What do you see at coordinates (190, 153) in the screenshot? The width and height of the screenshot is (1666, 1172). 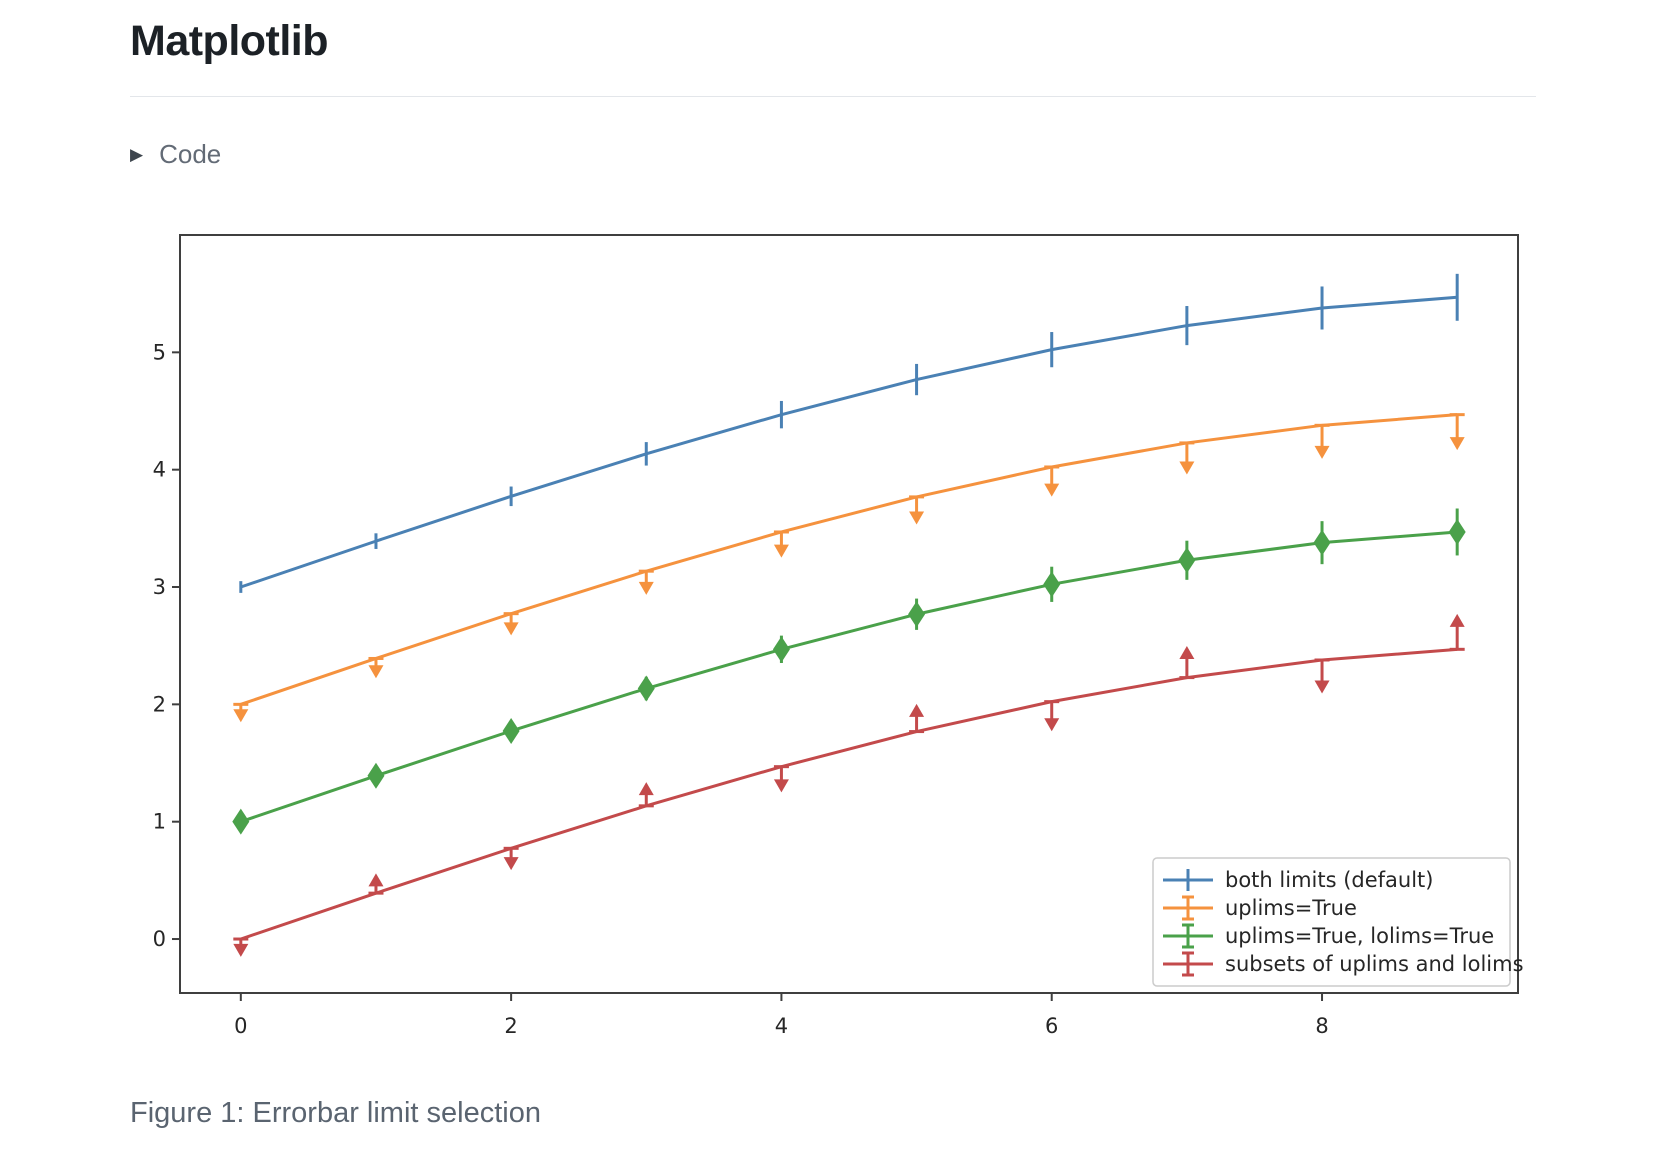 I see `code-toggle-label: Code` at bounding box center [190, 153].